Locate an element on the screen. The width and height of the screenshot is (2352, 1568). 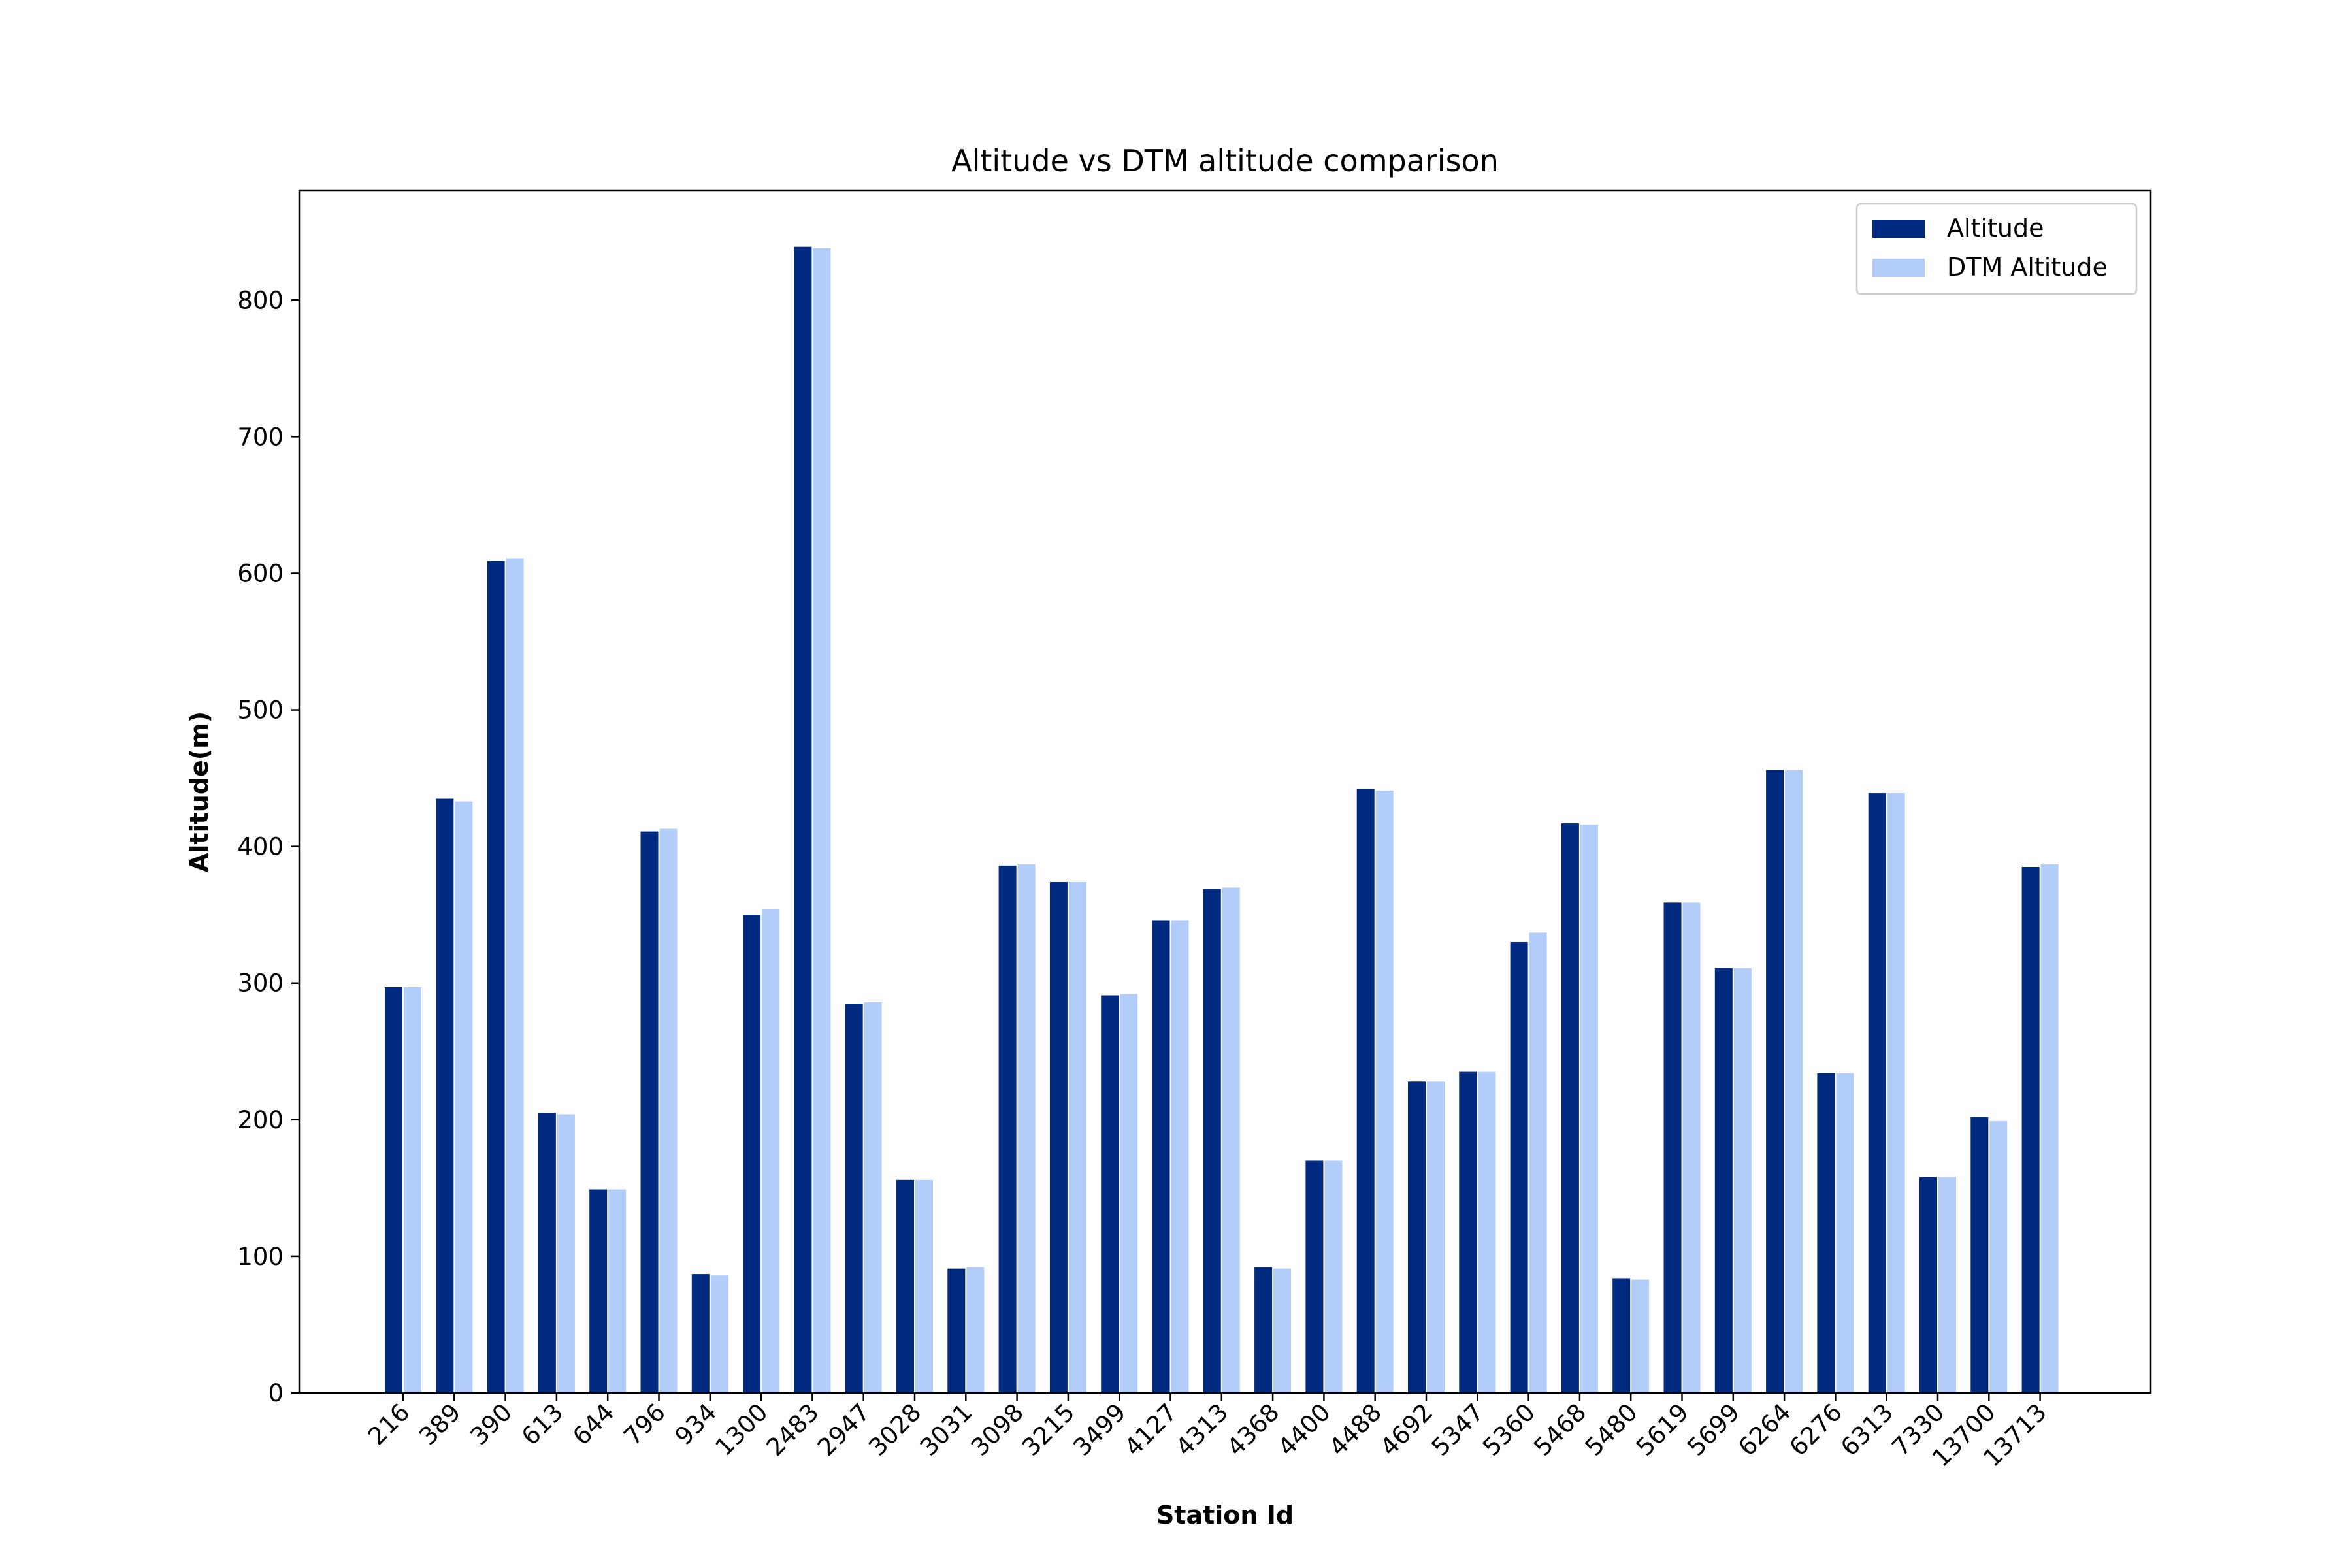
legend-swatch-altitude is located at coordinates (1898, 229).